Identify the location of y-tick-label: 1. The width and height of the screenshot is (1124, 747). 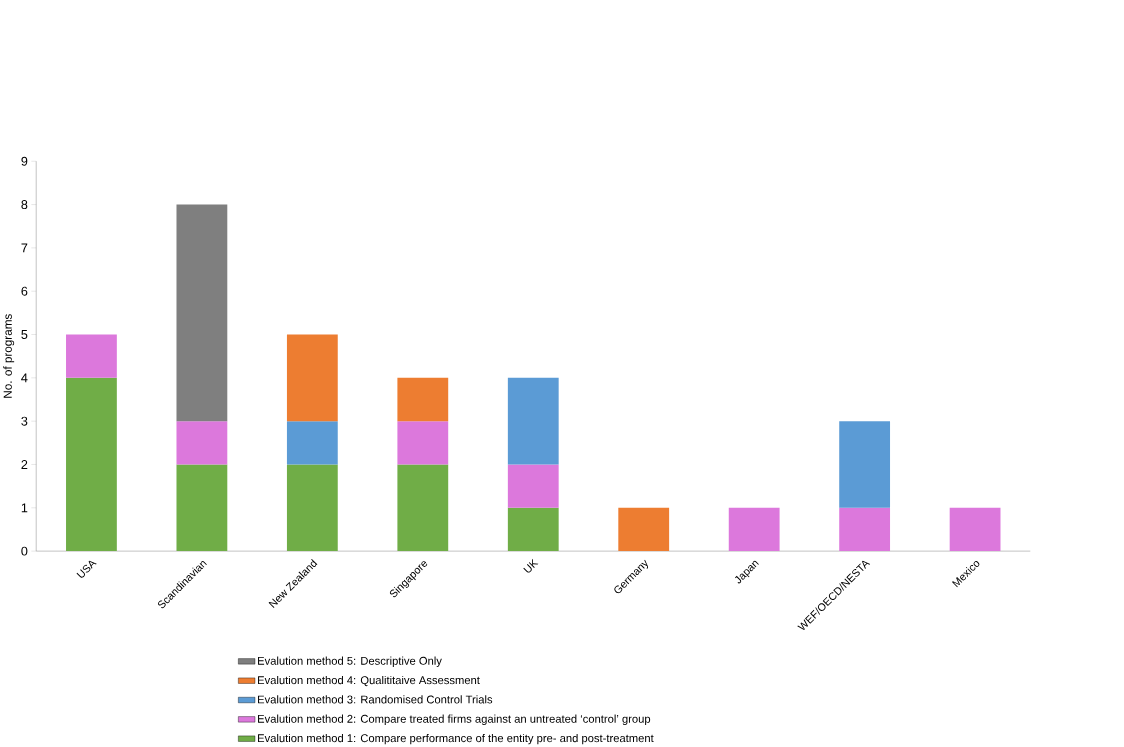
(24, 507).